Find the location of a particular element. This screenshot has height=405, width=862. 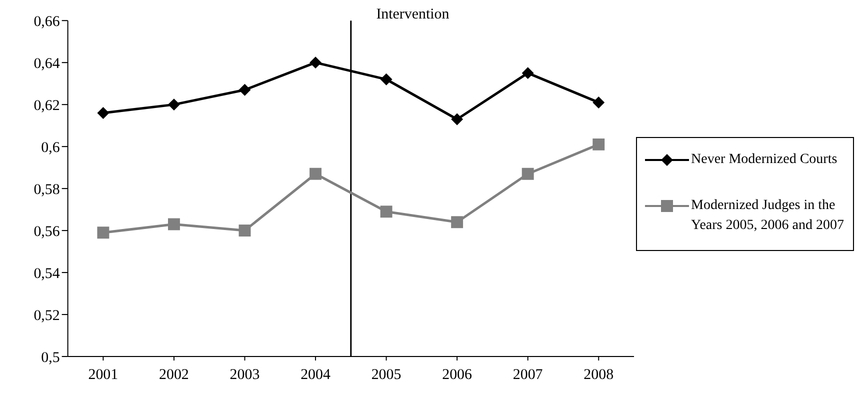

ref-line-label: Intervention is located at coordinates (413, 14).